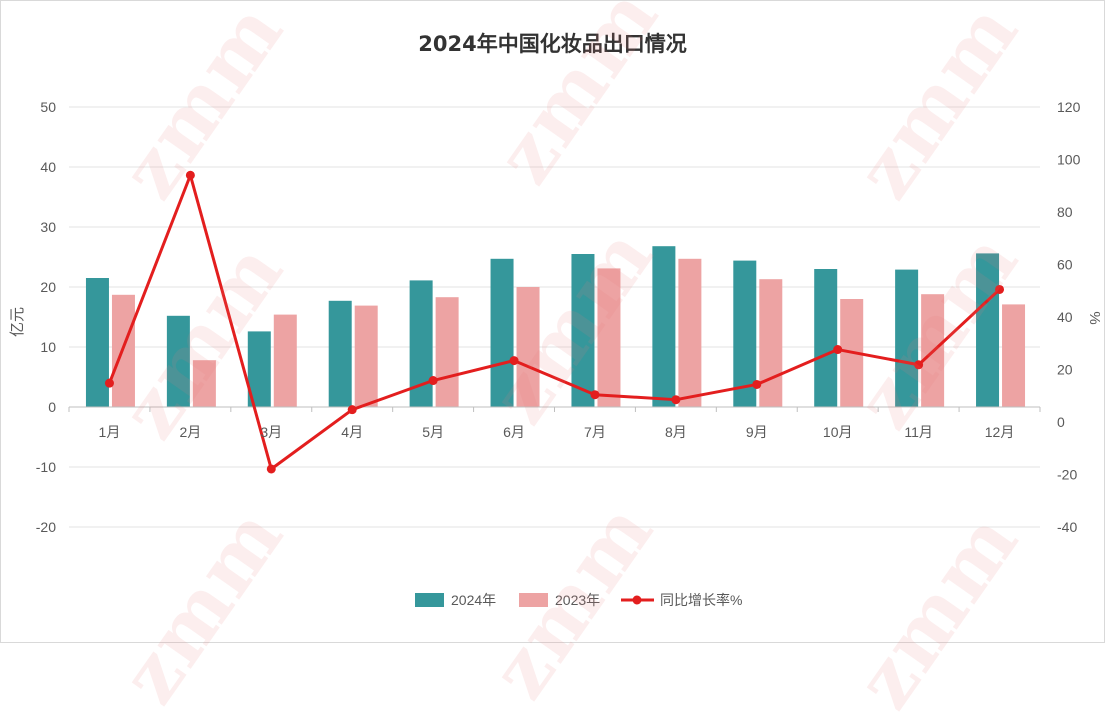 The height and width of the screenshot is (725, 1105). What do you see at coordinates (1069, 160) in the screenshot?
I see `y2-tick-label: 100` at bounding box center [1069, 160].